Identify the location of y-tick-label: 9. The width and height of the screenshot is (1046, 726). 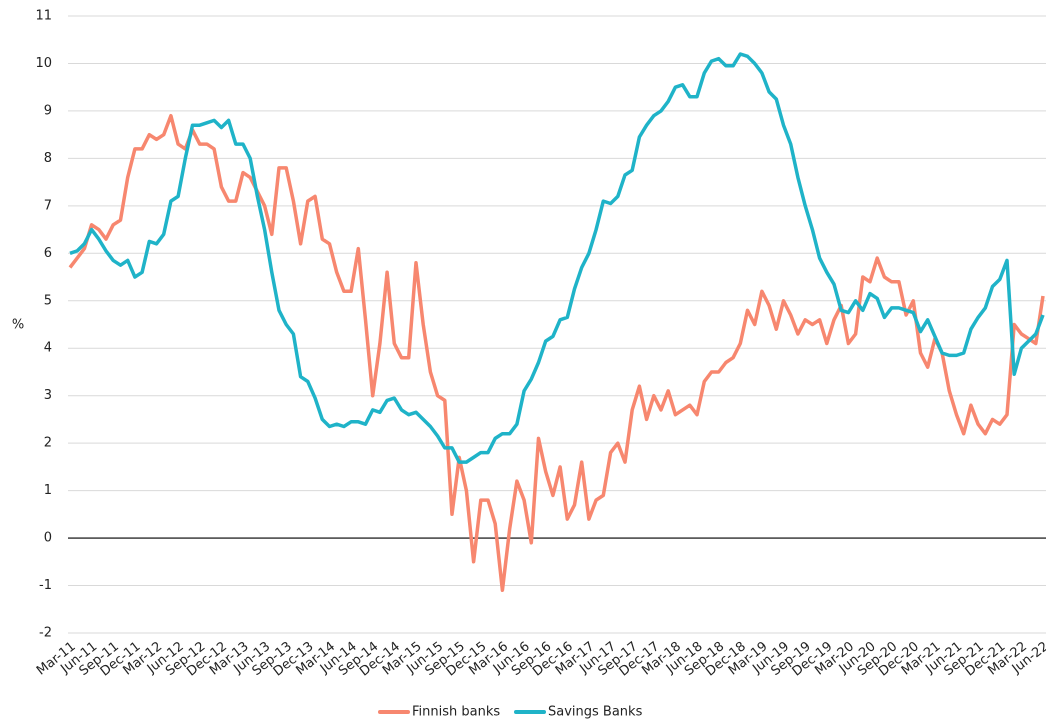
(48, 110).